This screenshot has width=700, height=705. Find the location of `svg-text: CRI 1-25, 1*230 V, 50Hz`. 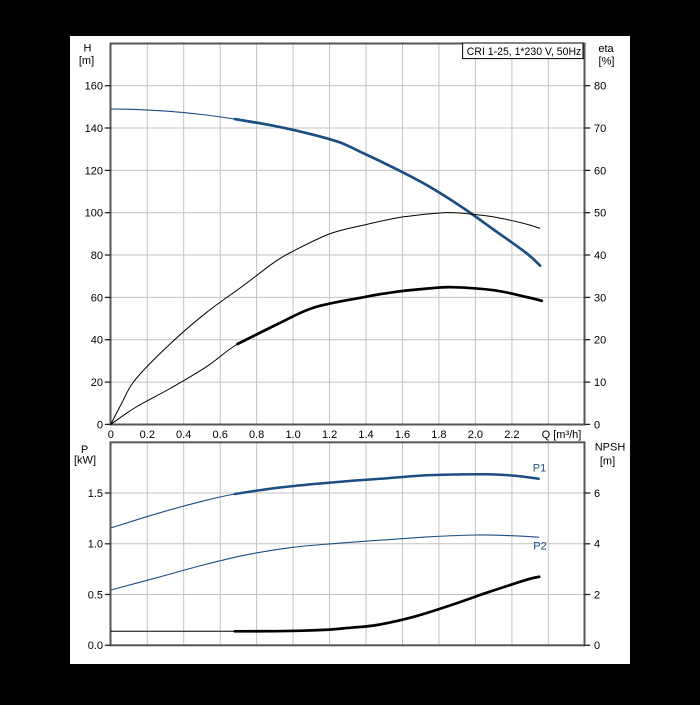

svg-text: CRI 1-25, 1*230 V, 50Hz is located at coordinates (524, 52).